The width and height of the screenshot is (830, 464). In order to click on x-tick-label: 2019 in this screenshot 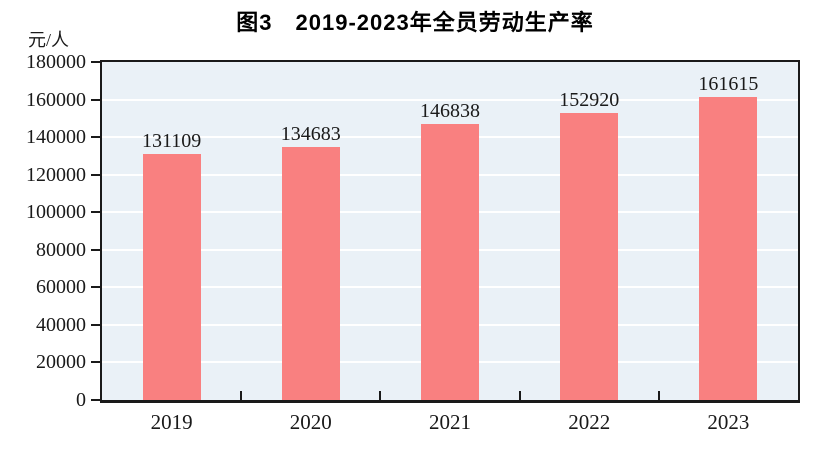, I will do `click(171, 422)`.